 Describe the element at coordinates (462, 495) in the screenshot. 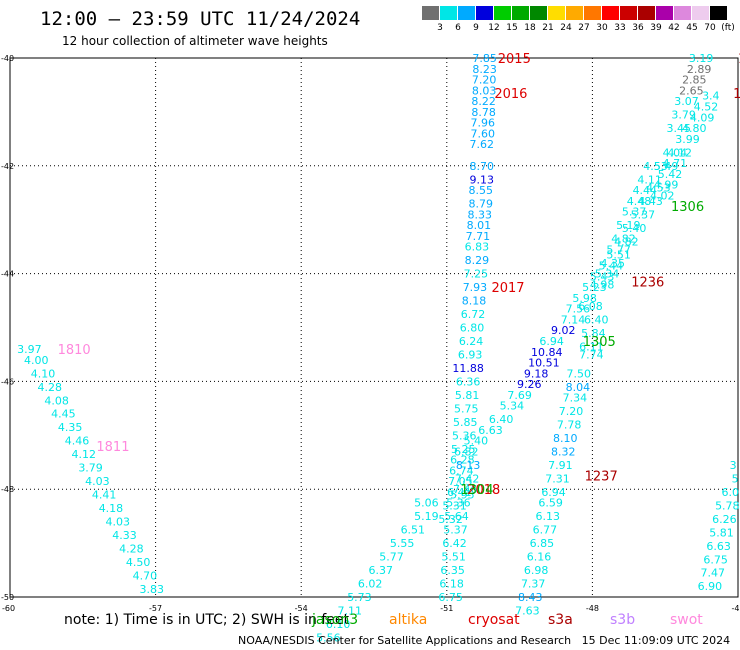

I see `data-point-label: 5.95` at that location.